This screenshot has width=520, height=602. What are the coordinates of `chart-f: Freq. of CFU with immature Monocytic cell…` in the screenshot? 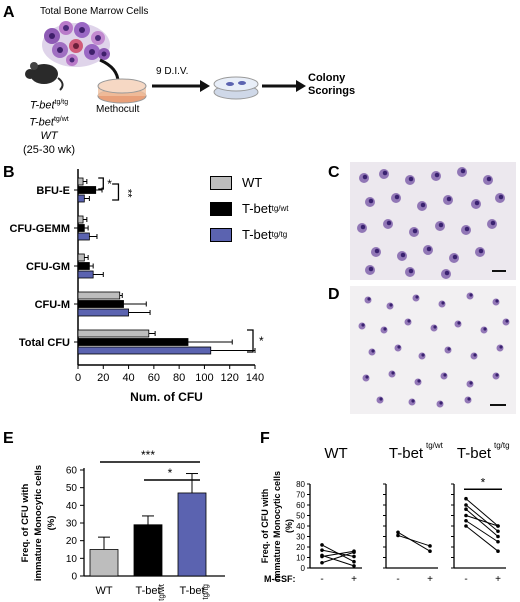 It's located at (385, 513).